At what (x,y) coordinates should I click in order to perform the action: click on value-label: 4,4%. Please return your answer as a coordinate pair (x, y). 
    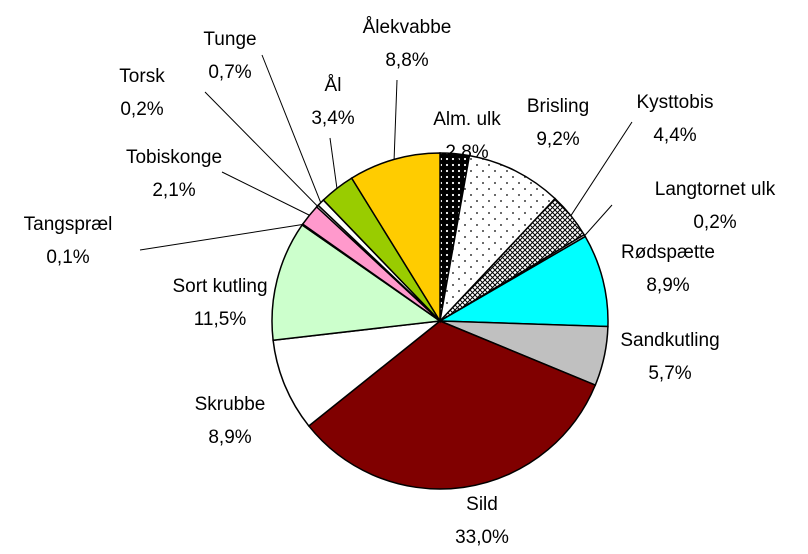
    Looking at the image, I should click on (674, 135).